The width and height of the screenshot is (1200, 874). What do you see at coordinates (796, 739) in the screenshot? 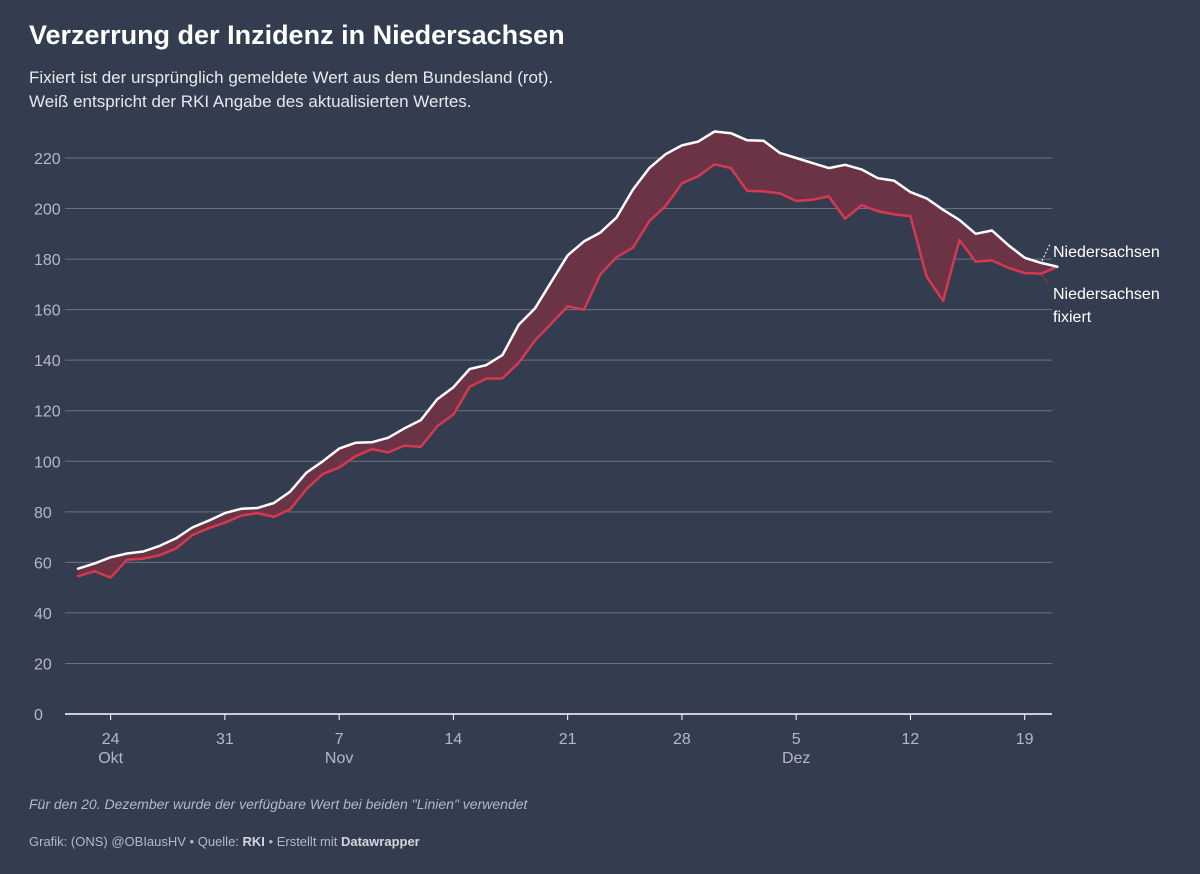
I see `x-tick-label-5: 5` at bounding box center [796, 739].